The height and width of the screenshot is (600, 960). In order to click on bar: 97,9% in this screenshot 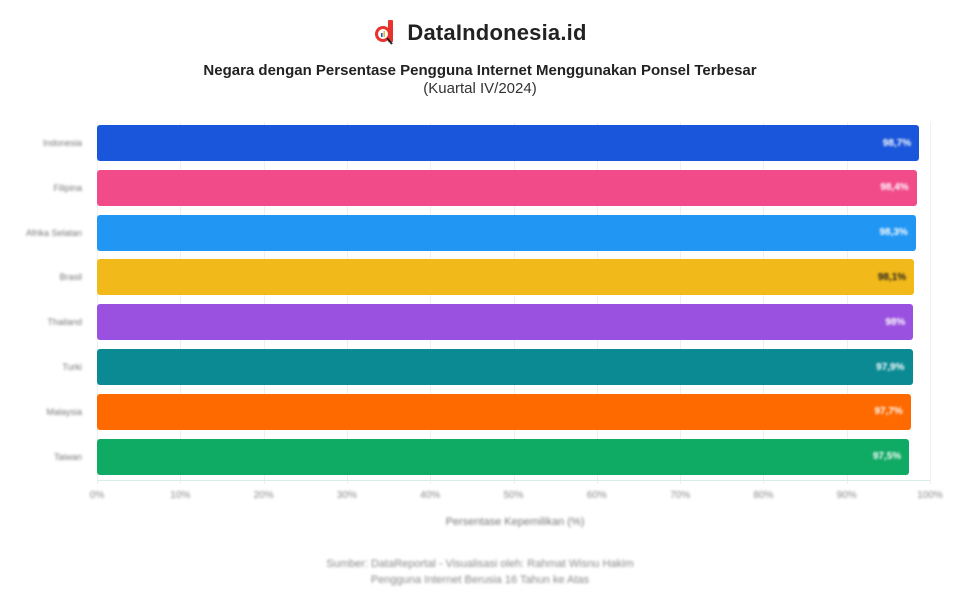, I will do `click(505, 367)`.